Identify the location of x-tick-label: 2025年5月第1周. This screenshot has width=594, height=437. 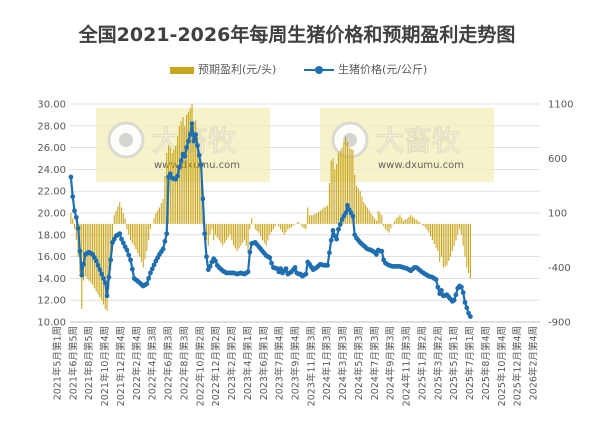
(454, 363).